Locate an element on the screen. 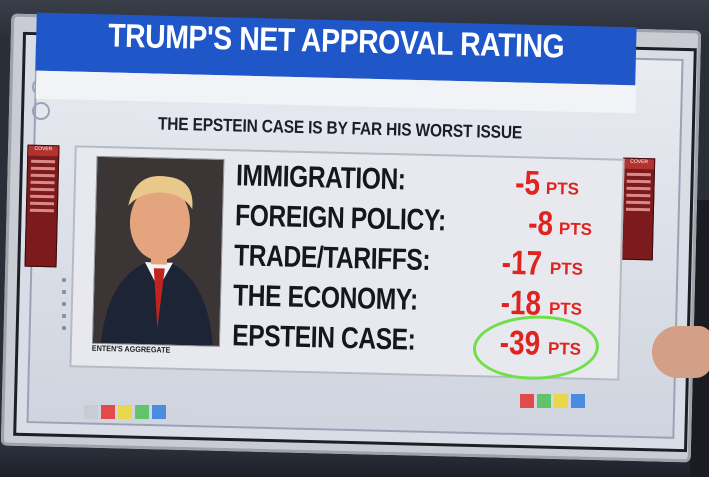 Image resolution: width=709 pixels, height=477 pixels. portrait-photo is located at coordinates (158, 251).